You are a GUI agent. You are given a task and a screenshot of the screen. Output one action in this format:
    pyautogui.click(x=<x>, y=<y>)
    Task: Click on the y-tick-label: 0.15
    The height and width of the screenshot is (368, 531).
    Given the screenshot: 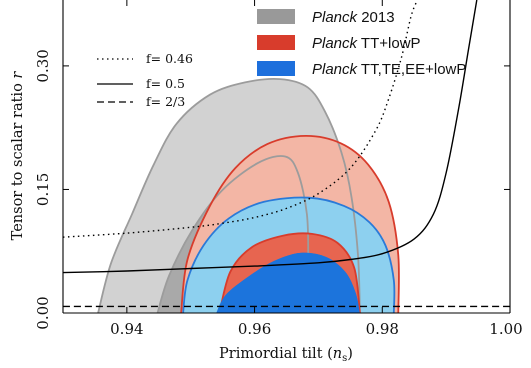 What is the action you would take?
    pyautogui.click(x=43, y=189)
    